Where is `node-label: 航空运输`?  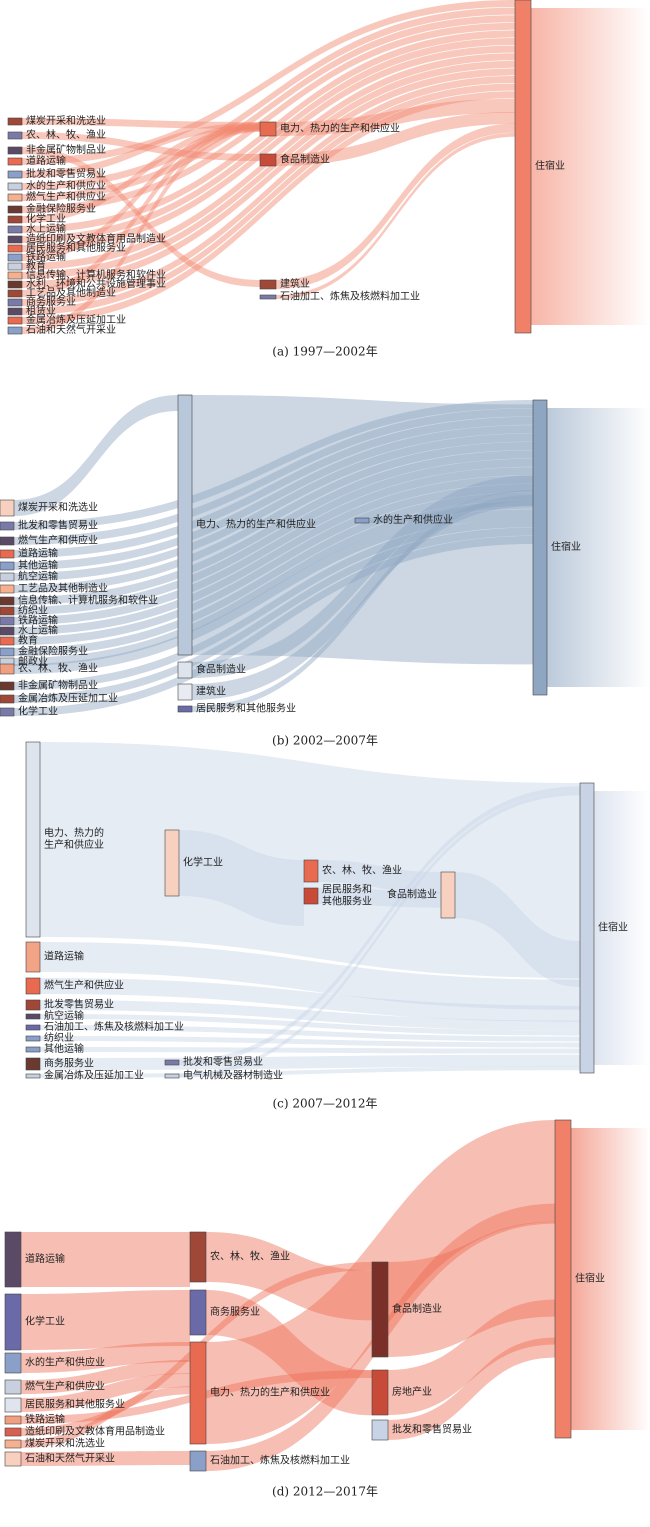
node-label: 航空运输 is located at coordinates (64, 1015).